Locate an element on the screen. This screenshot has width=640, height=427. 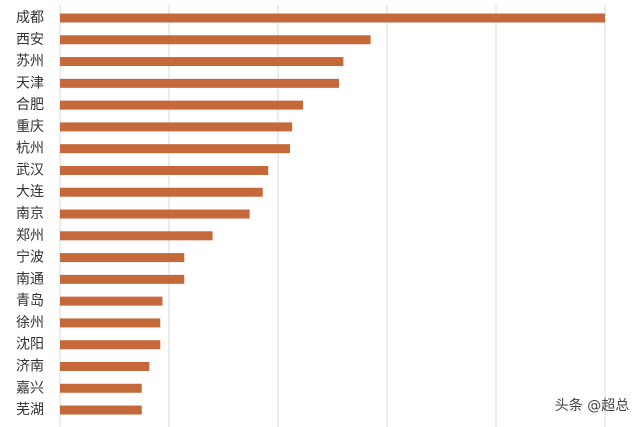
y-tick-label: 青岛 is located at coordinates (30, 301).